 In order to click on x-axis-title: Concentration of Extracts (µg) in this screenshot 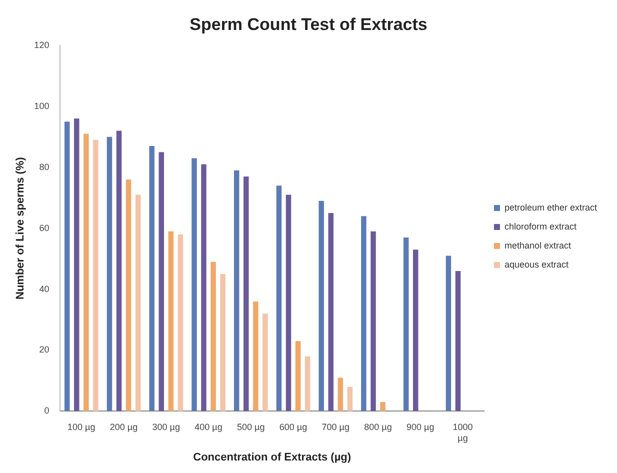, I will do `click(272, 457)`.